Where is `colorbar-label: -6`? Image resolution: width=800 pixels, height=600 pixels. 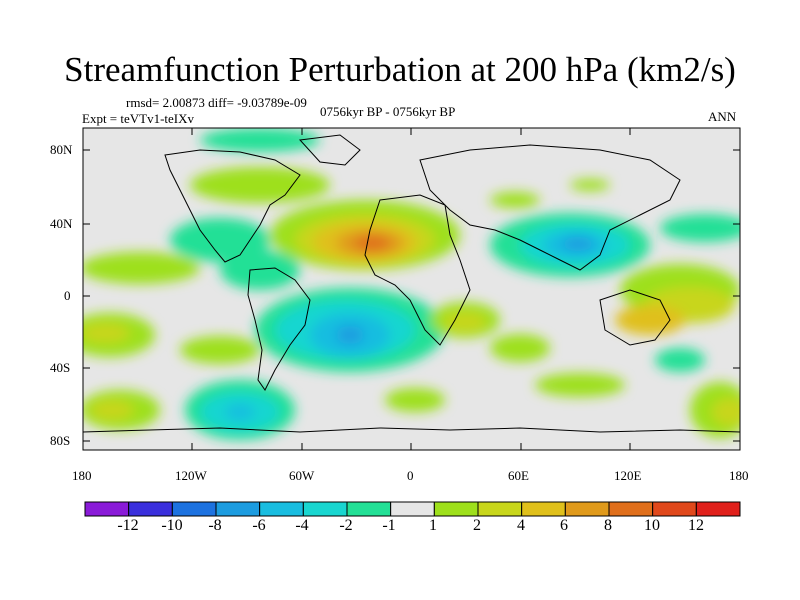 colorbar-label: -6 is located at coordinates (259, 525).